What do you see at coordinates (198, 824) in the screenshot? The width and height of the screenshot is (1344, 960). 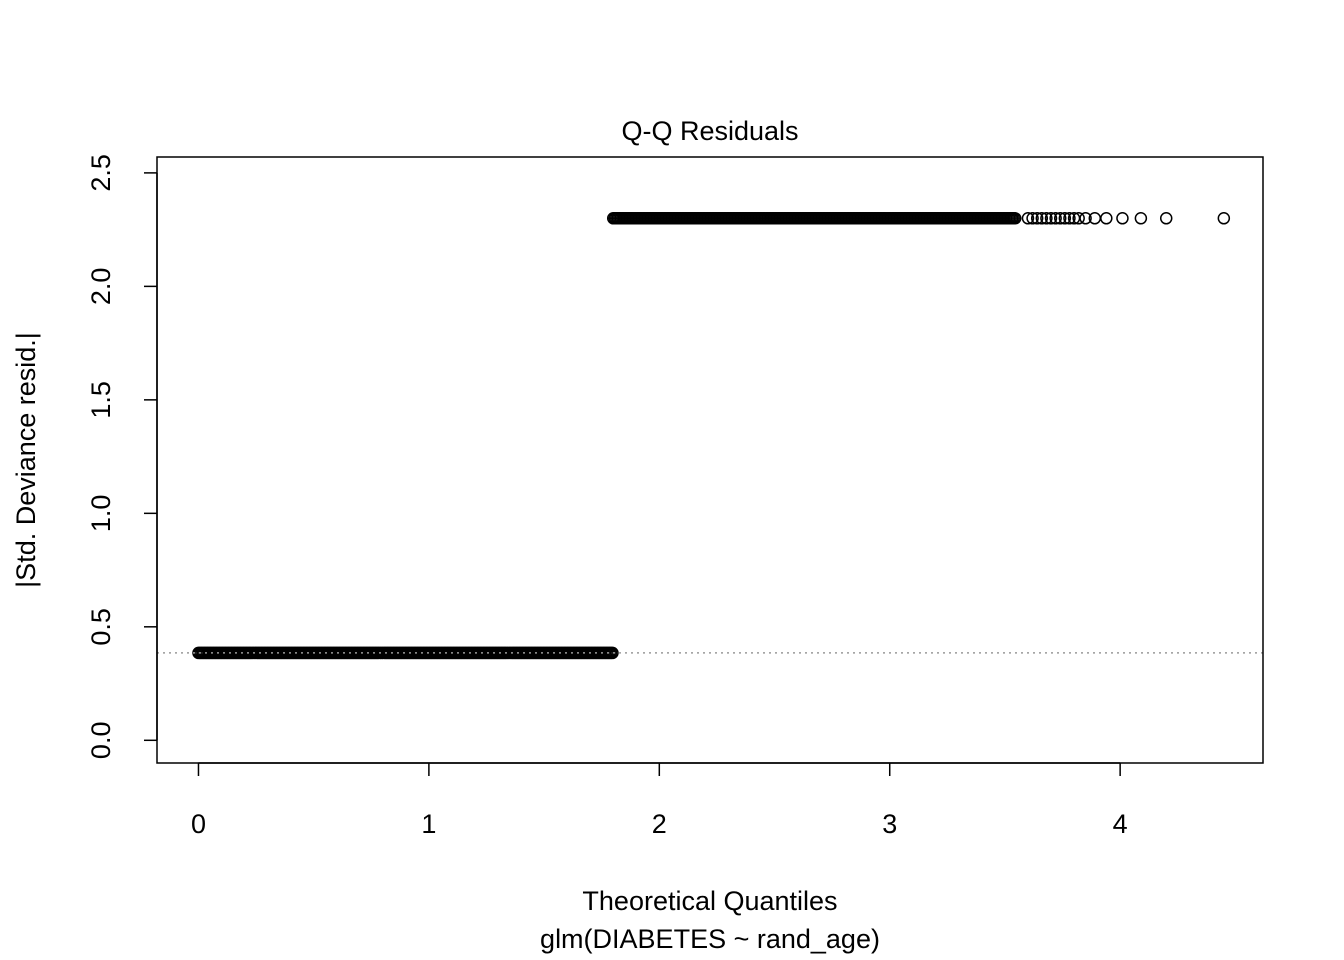 I see `x-tick-label: 0` at bounding box center [198, 824].